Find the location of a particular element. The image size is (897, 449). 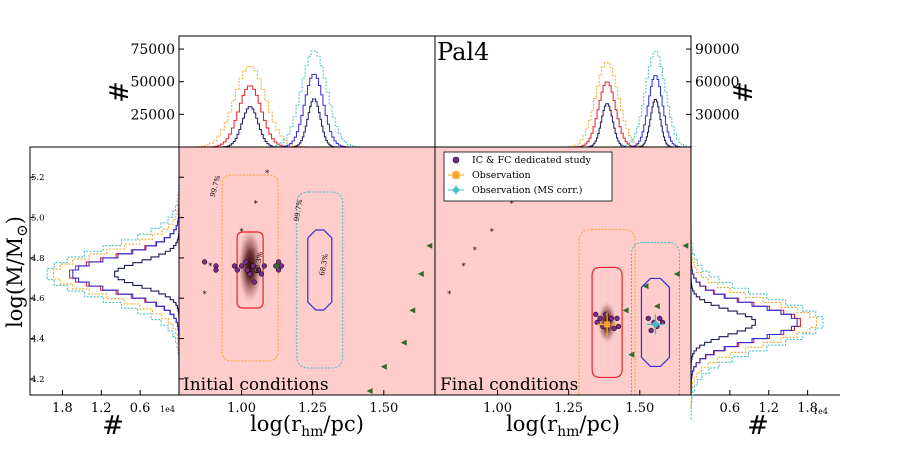

x-axis-label-final: log(rhm/pc) is located at coordinates (563, 426).